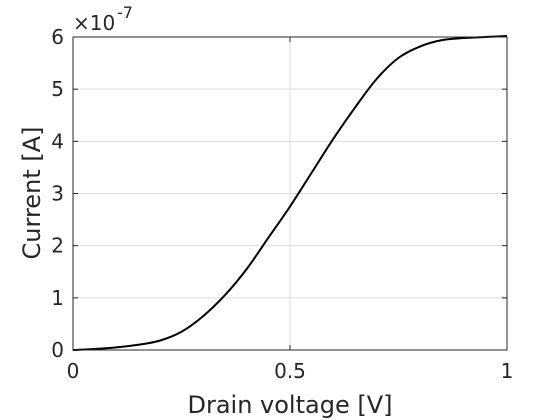 Image resolution: width=560 pixels, height=420 pixels. Describe the element at coordinates (57, 89) in the screenshot. I see `y-tick-label: 5` at that location.